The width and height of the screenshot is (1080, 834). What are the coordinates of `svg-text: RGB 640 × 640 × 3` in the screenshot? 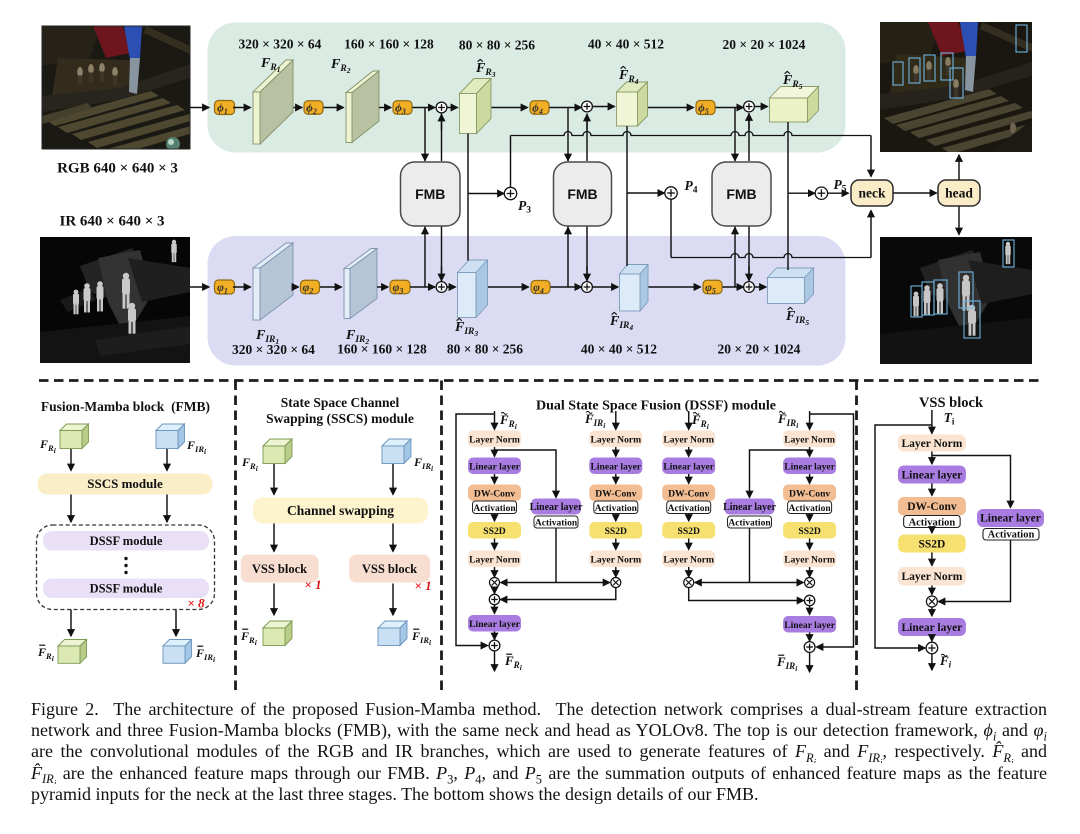 It's located at (117, 169).